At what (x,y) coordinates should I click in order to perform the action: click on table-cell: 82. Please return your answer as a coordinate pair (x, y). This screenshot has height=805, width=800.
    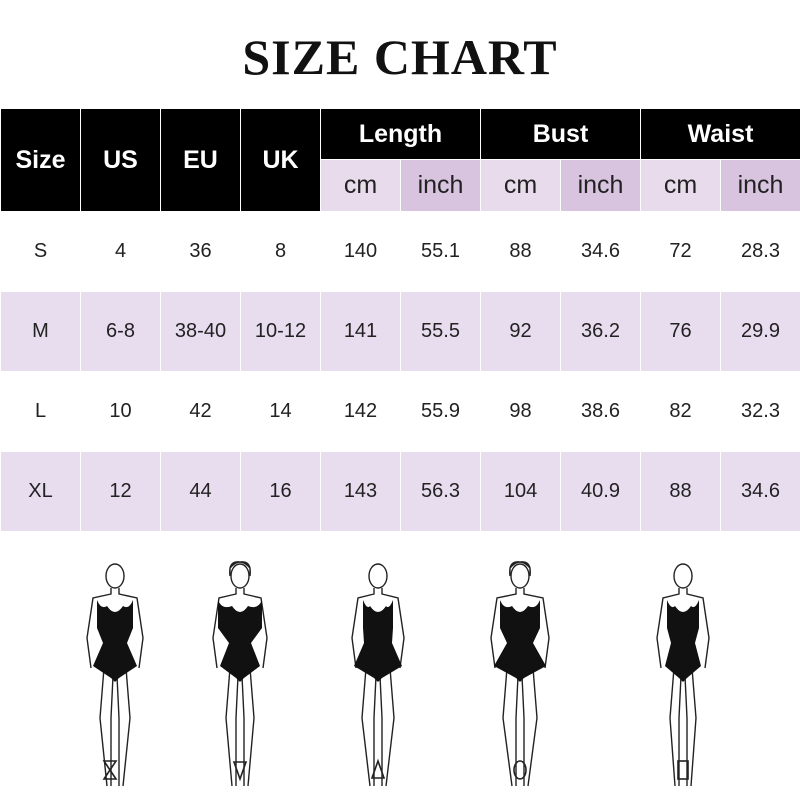
    Looking at the image, I should click on (681, 412).